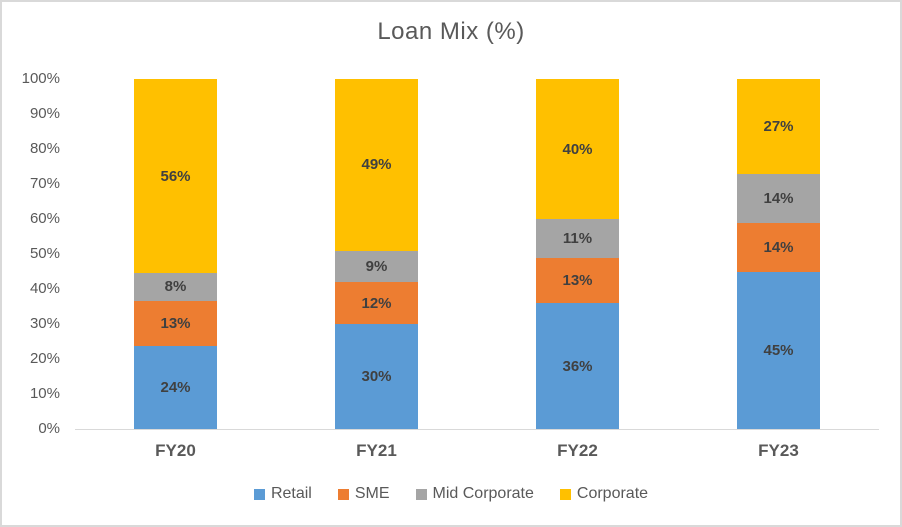  Describe the element at coordinates (44, 253) in the screenshot. I see `y-tick-label: 50%` at that location.